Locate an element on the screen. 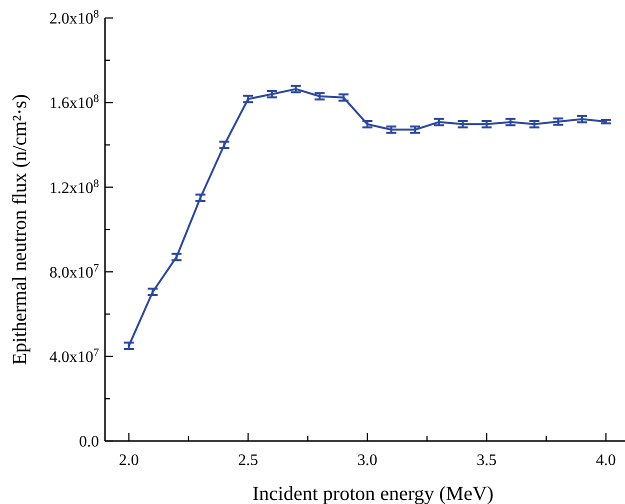  y-tick-label: 1.2x10$^{8}$ is located at coordinates (74, 187).